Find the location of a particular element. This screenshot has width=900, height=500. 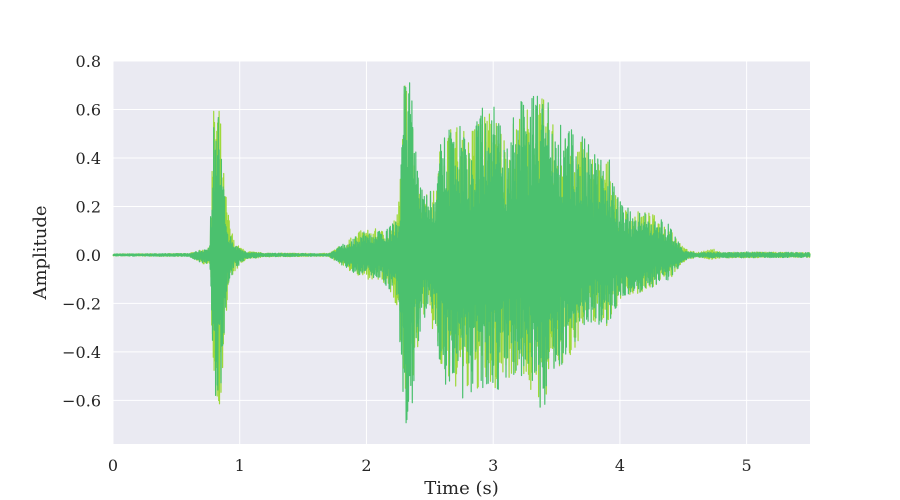

y-tick-label: −0.4 is located at coordinates (81, 352).